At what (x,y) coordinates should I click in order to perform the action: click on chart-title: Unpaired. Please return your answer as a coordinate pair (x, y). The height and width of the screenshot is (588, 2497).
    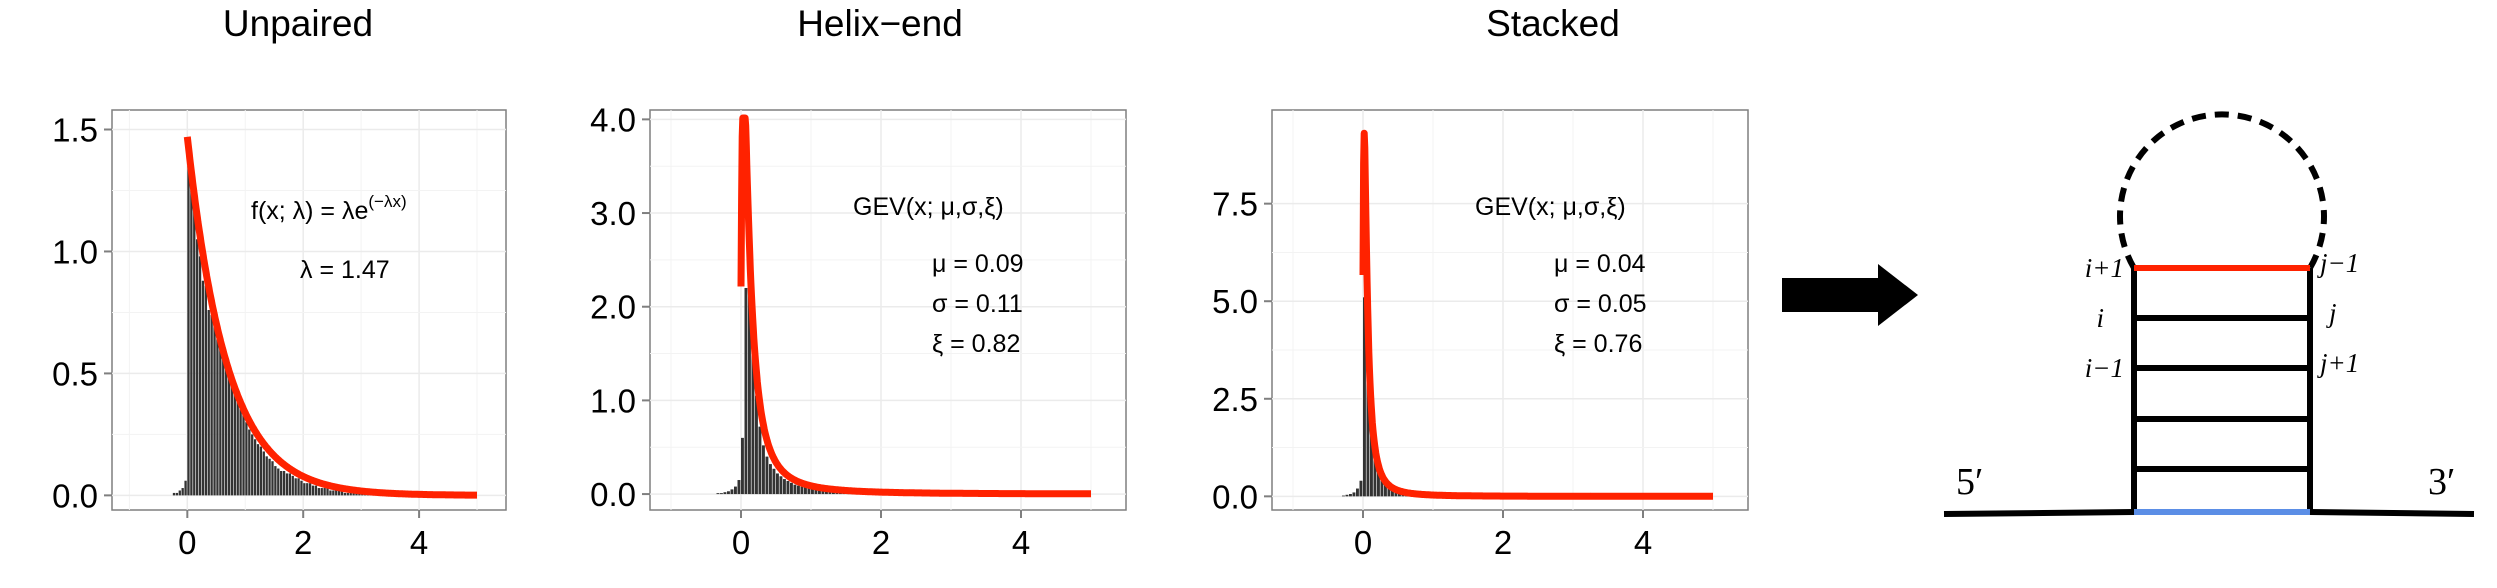
    Looking at the image, I should click on (298, 23).